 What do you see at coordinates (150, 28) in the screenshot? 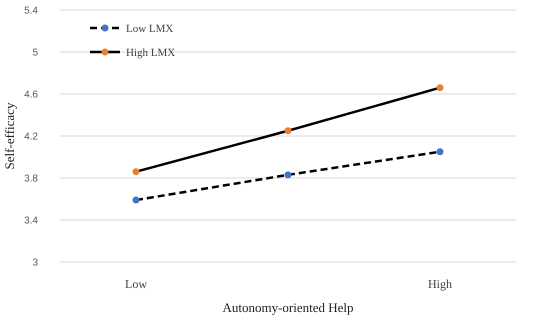
I see `legend-label: Low LMX` at bounding box center [150, 28].